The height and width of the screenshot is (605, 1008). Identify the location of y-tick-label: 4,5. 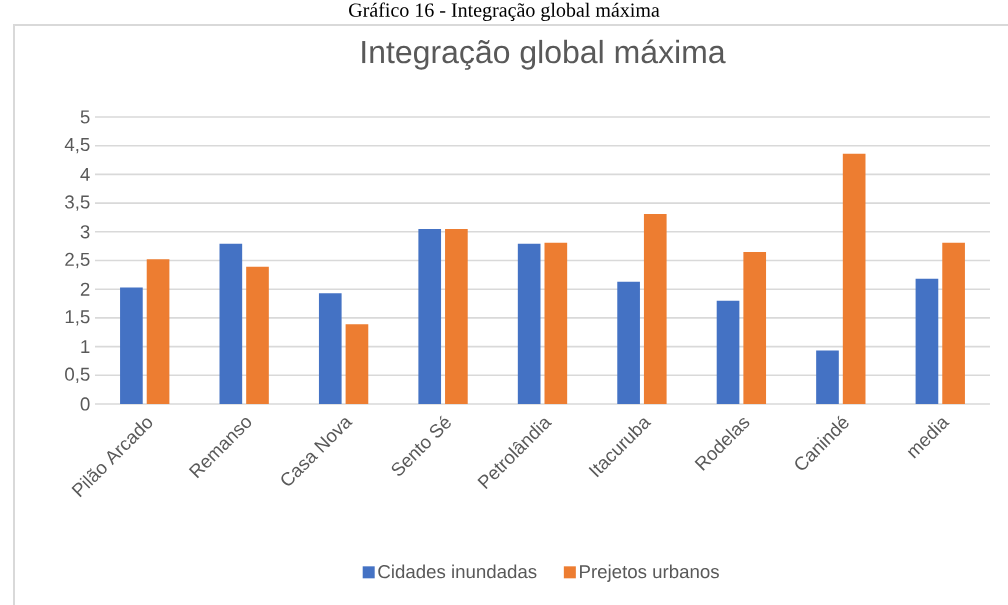
(77, 146).